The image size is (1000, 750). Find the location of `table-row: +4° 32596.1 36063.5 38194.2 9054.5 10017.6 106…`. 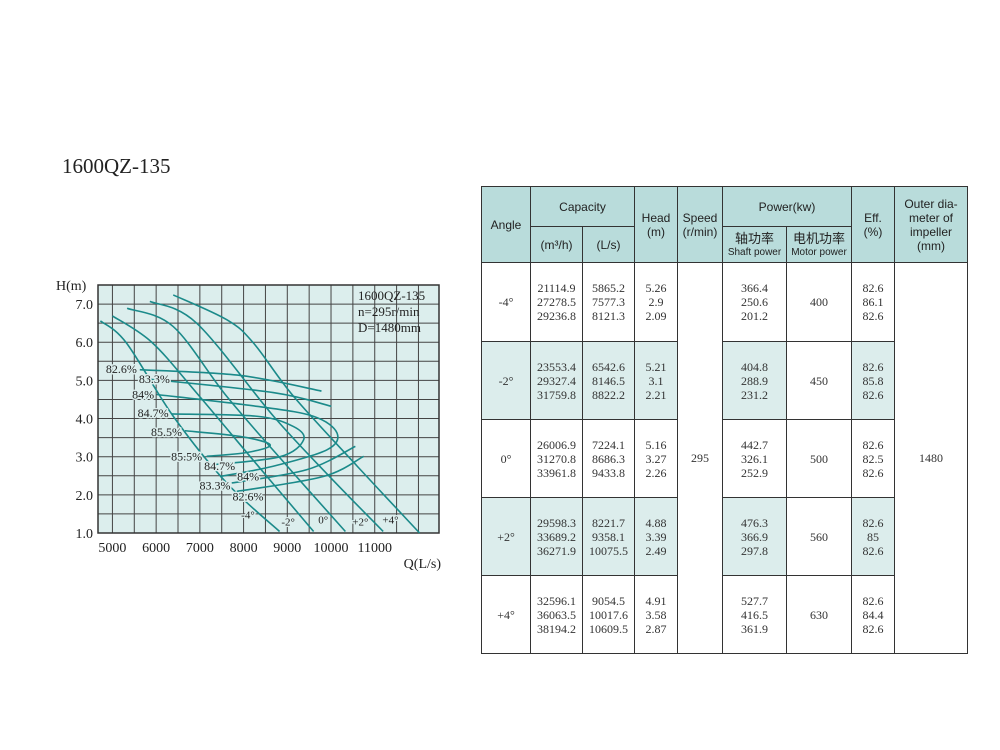

table-row: +4° 32596.1 36063.5 38194.2 9054.5 10017.6 106… is located at coordinates (724, 614).